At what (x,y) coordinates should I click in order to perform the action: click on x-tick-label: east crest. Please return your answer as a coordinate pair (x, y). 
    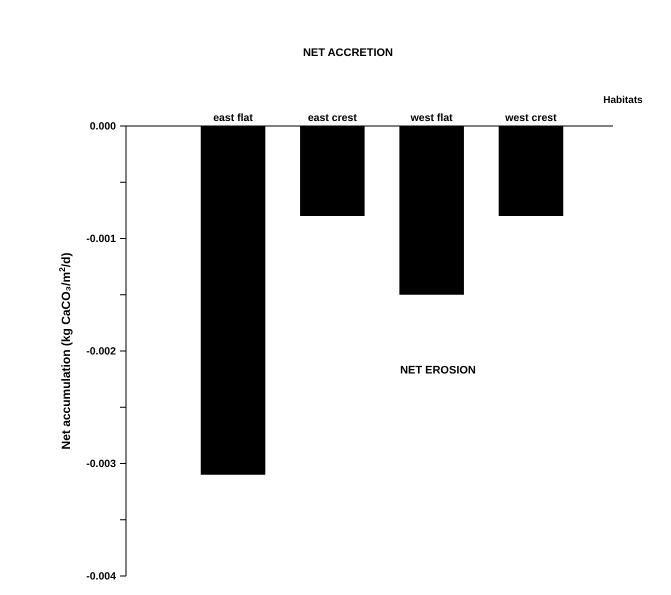
    Looking at the image, I should click on (333, 118).